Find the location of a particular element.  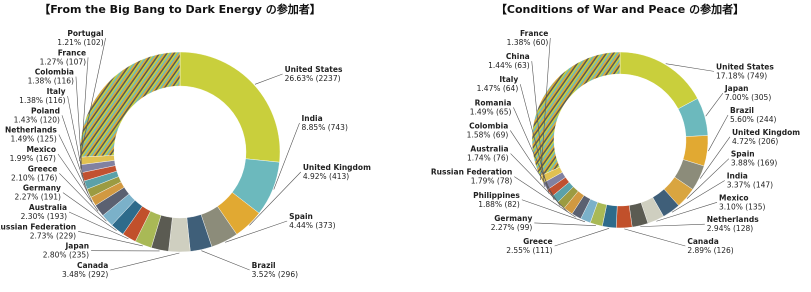

value-label: 1.43% (120) is located at coordinates (37, 119).